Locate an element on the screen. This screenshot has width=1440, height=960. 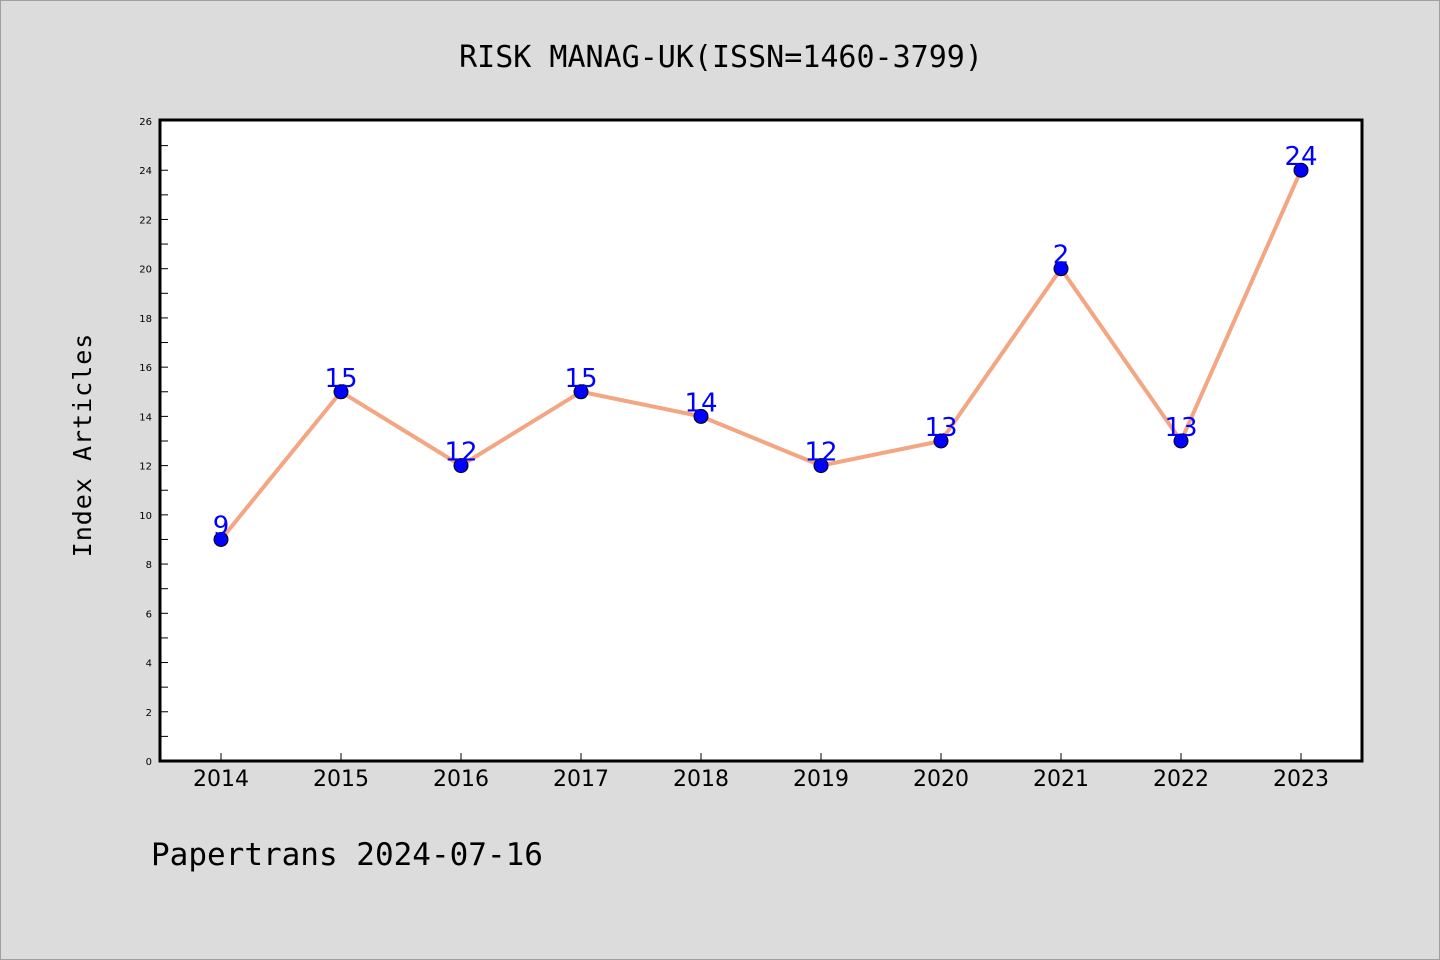
data-label-2021: 2 is located at coordinates (1061, 256).